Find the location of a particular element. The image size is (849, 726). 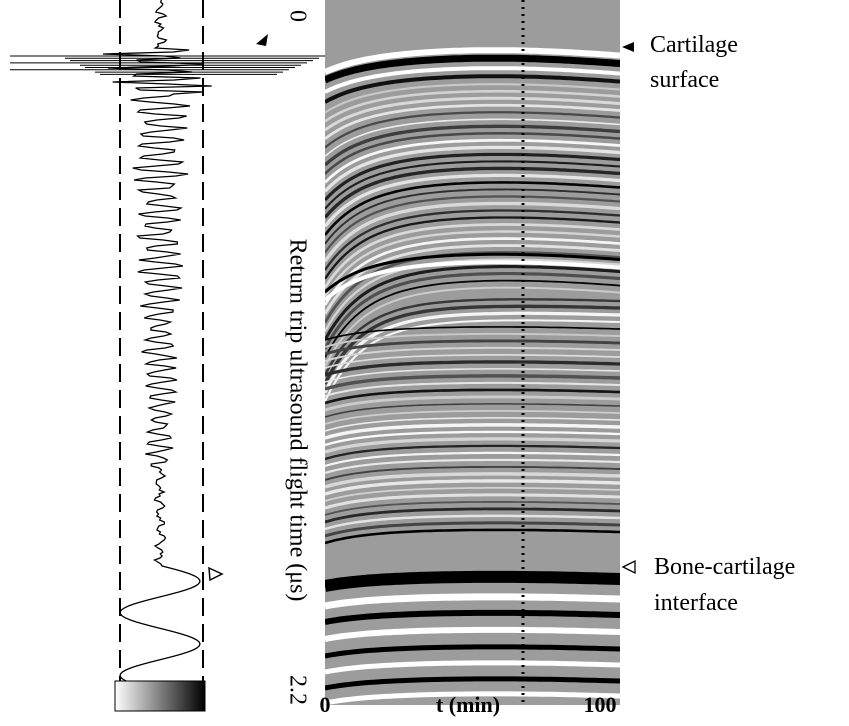

y-axis-title: Return trip ultrasound flight time (μs) is located at coordinates (297, 420).